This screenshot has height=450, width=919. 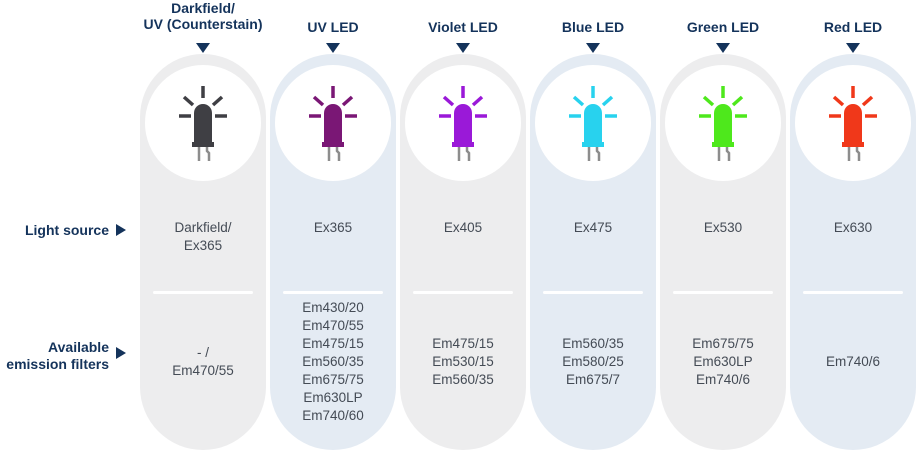 I want to click on light-source-label: Light source, so click(x=66, y=230).